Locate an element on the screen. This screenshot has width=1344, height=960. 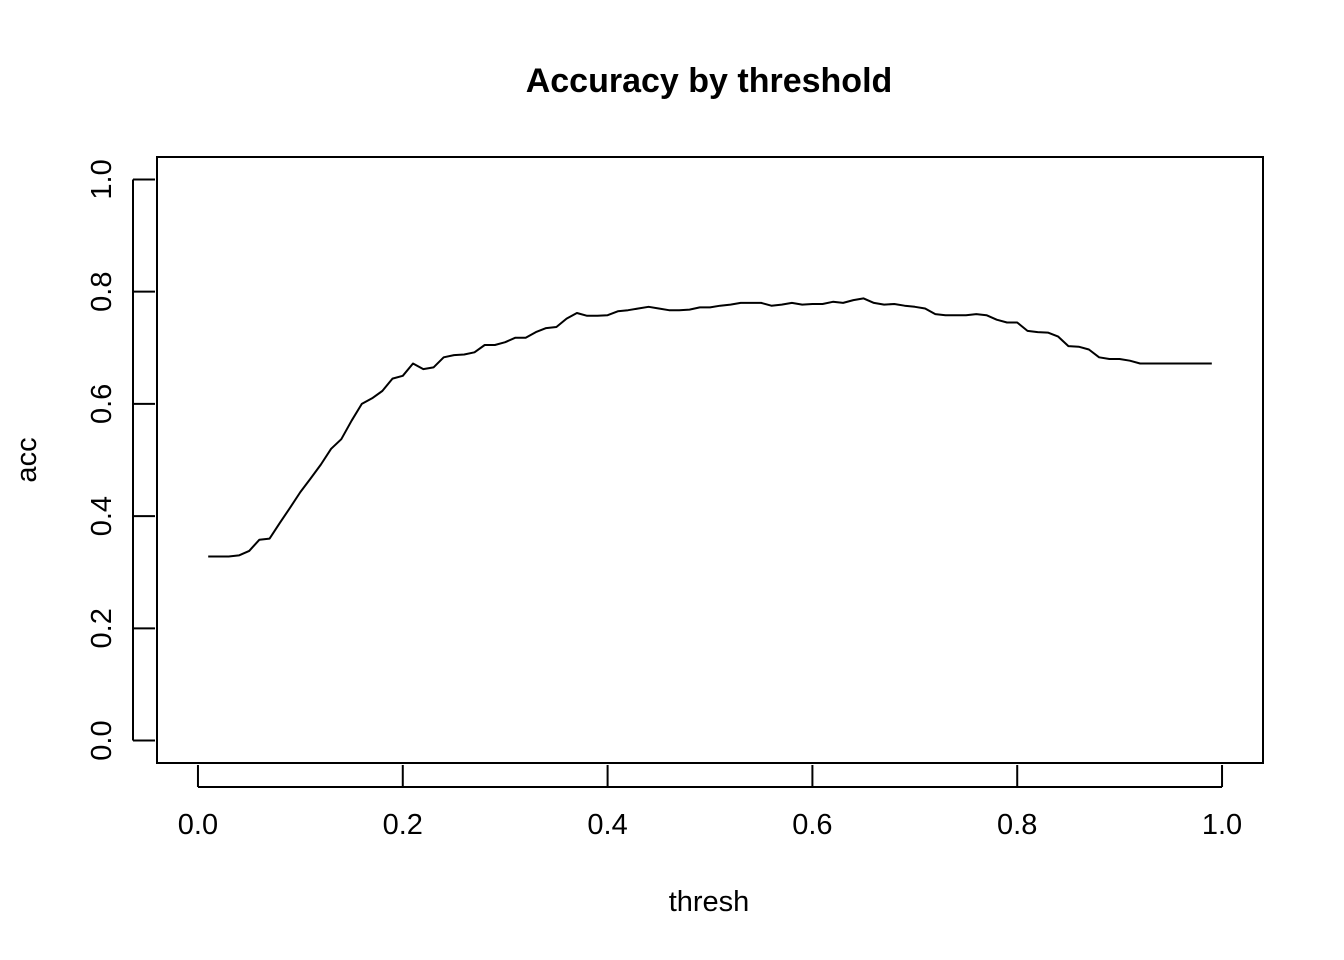
x-tick-label: 0.6 is located at coordinates (812, 825).